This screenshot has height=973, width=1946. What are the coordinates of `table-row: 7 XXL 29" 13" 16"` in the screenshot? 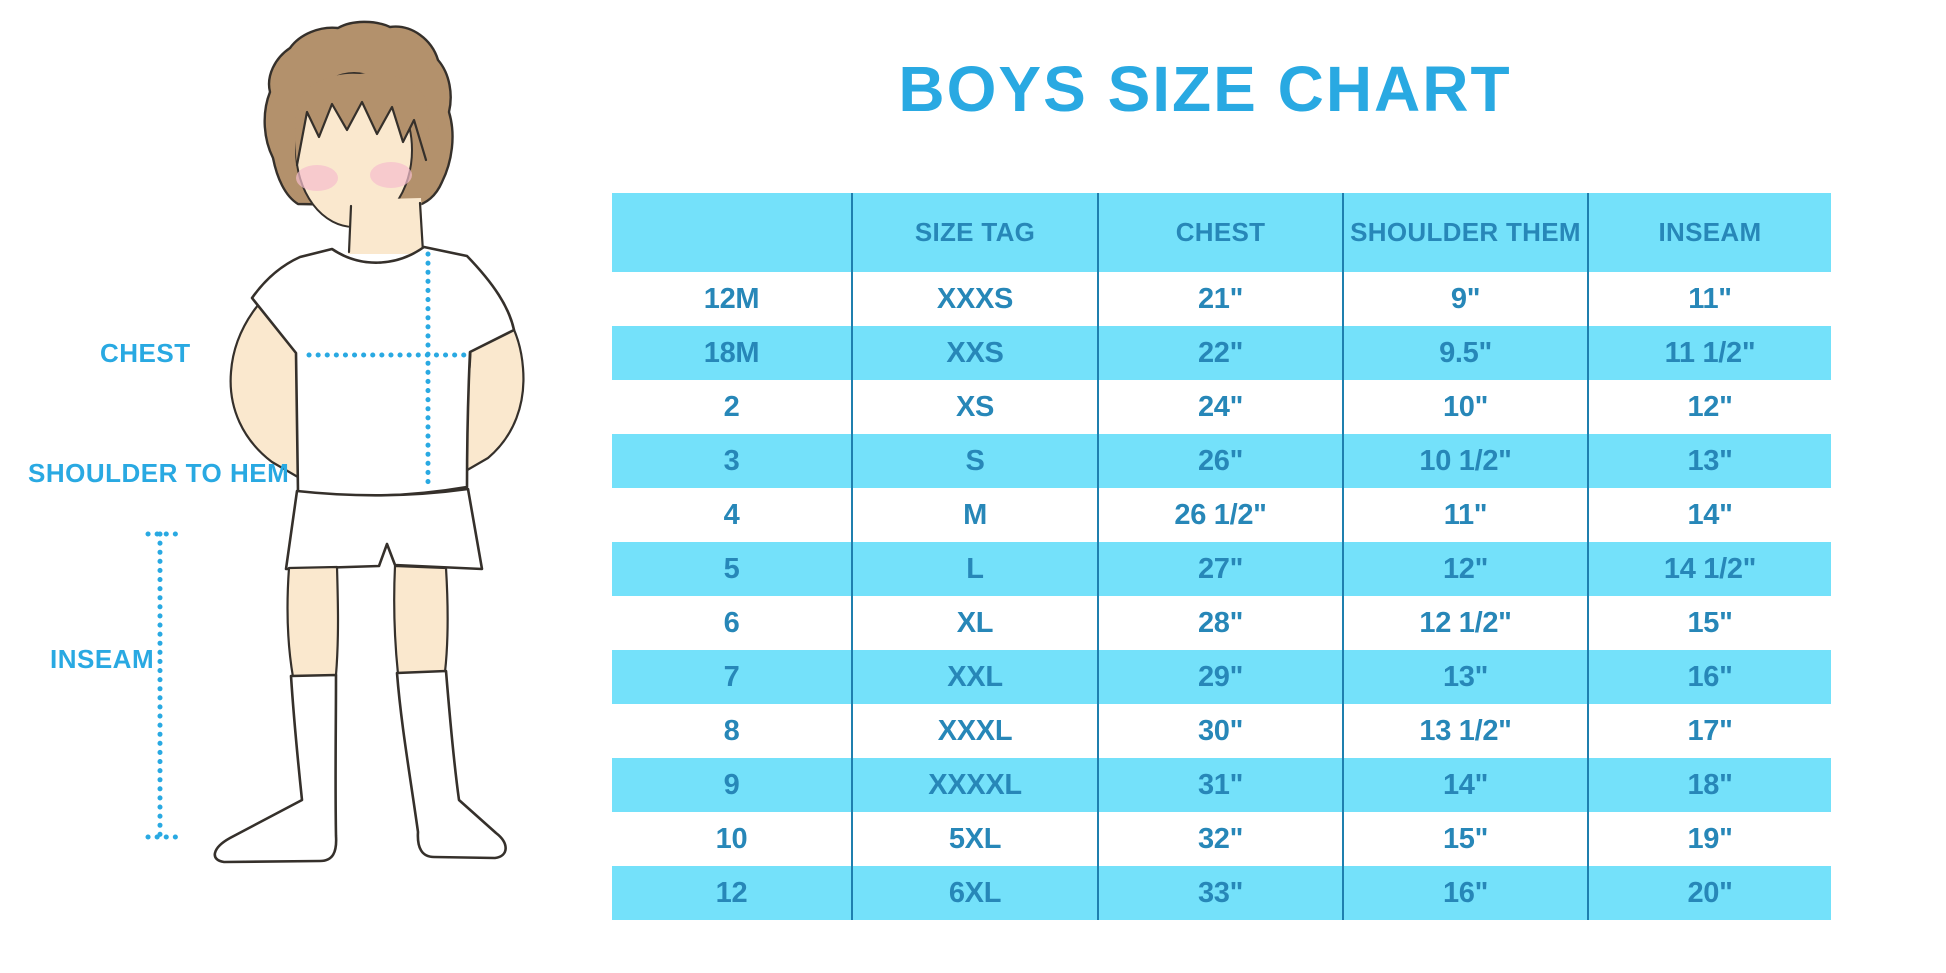 It's located at (1221, 677).